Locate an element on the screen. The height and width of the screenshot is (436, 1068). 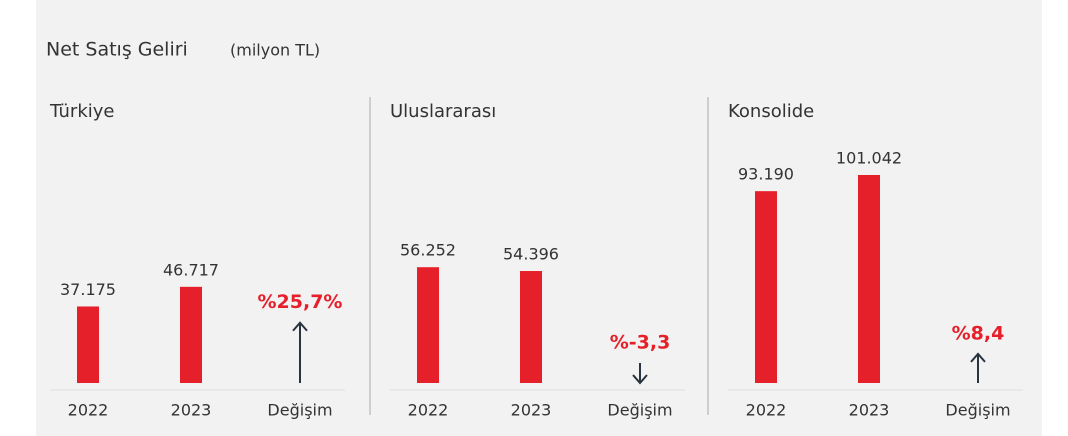
value-label: 37.175 is located at coordinates (88, 289).